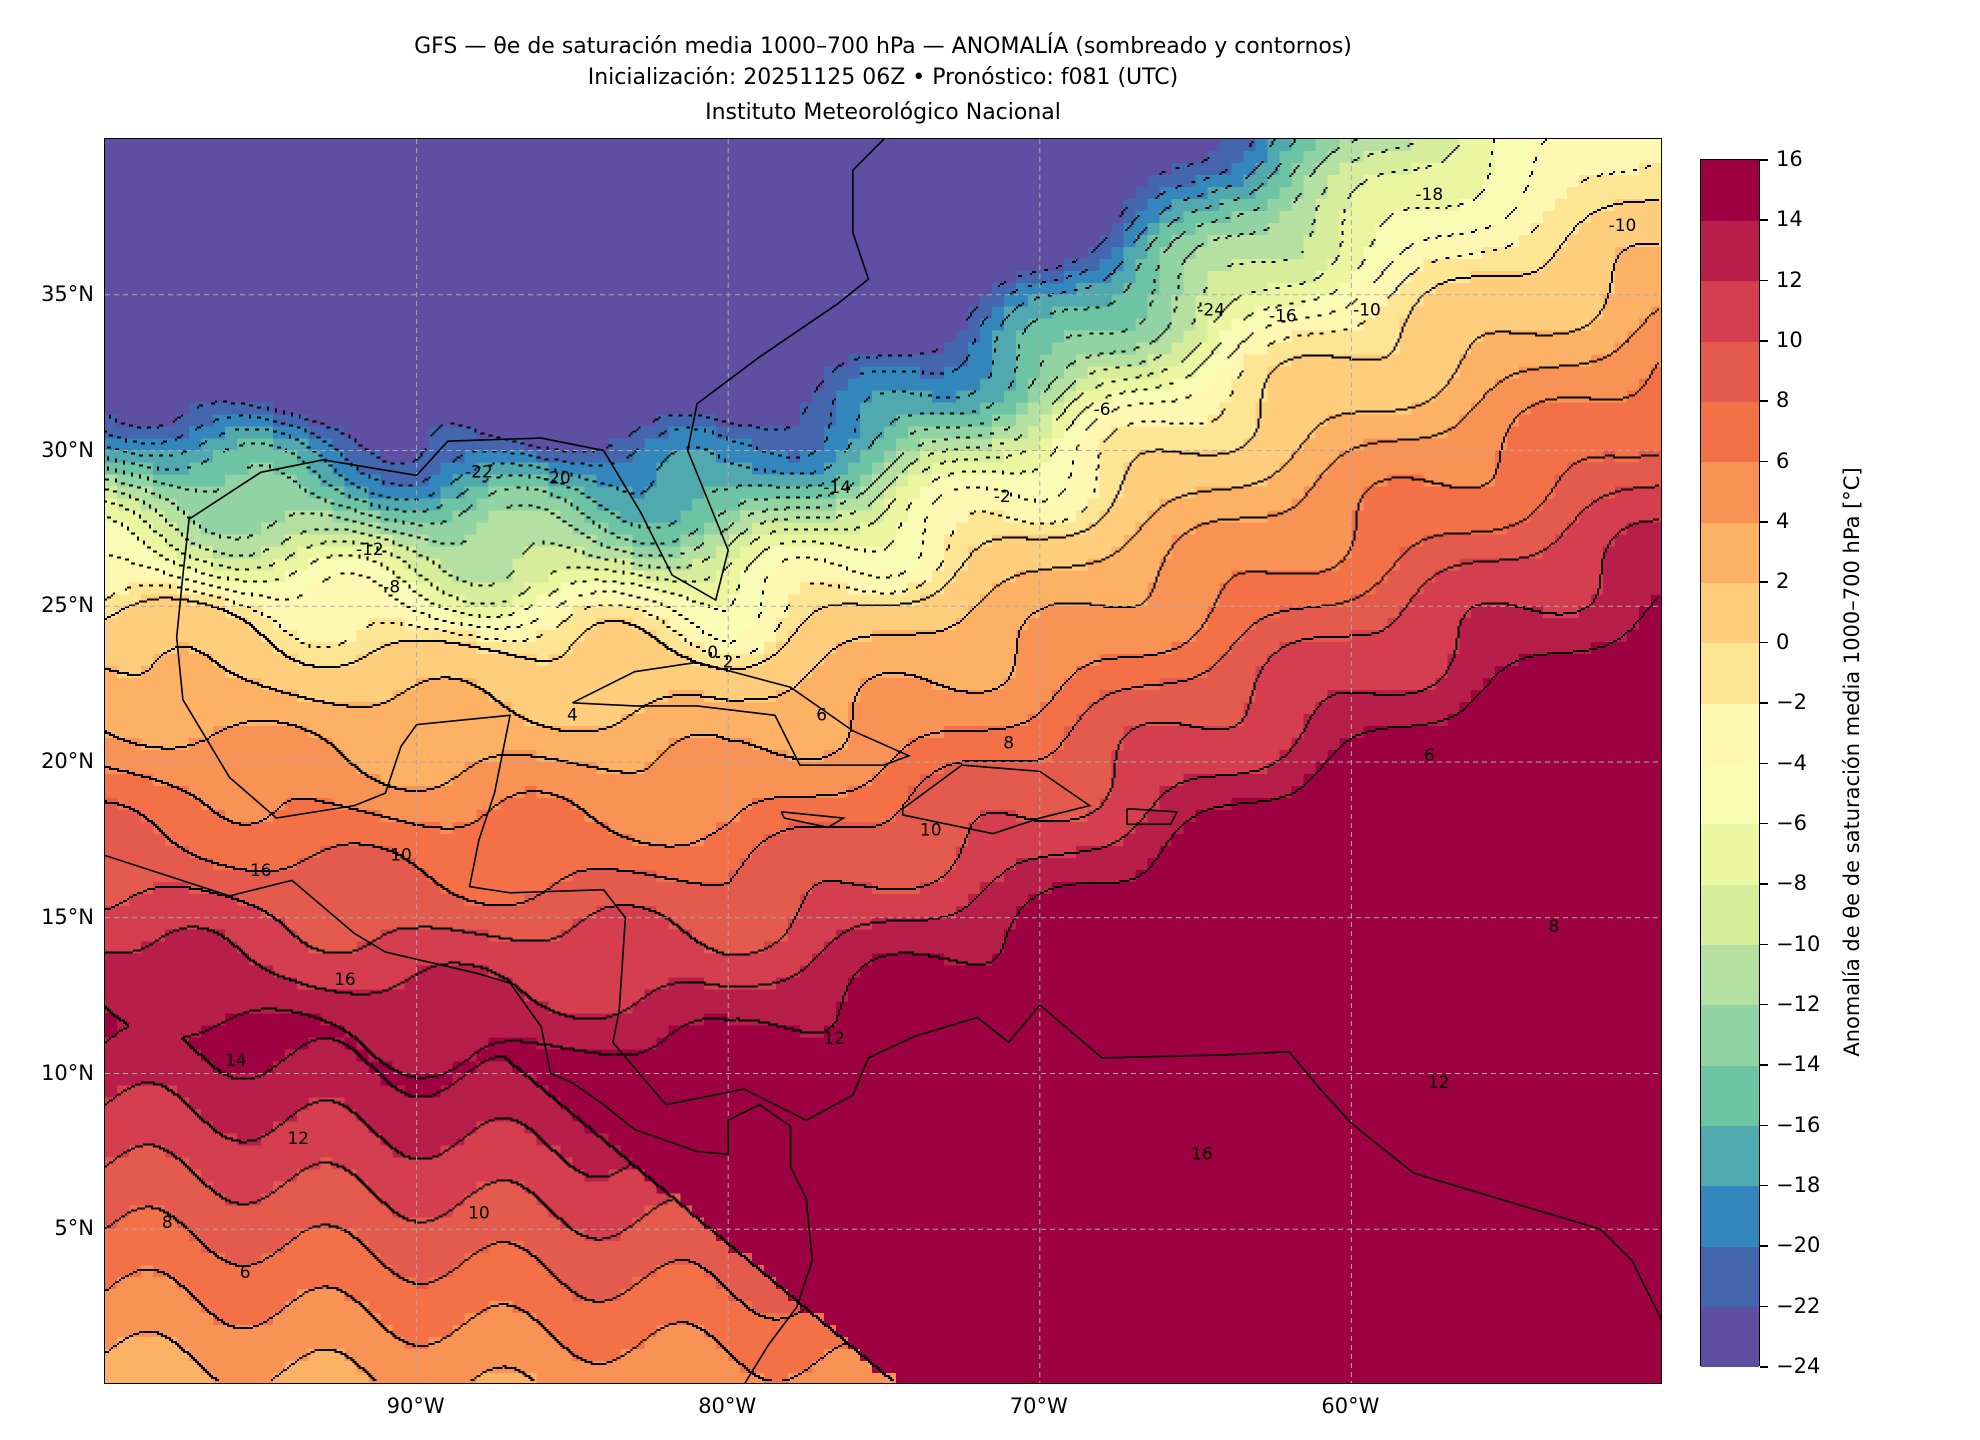 This screenshot has height=1440, width=1980. What do you see at coordinates (1791, 762) in the screenshot?
I see `colorbar-tick-label: −4` at bounding box center [1791, 762].